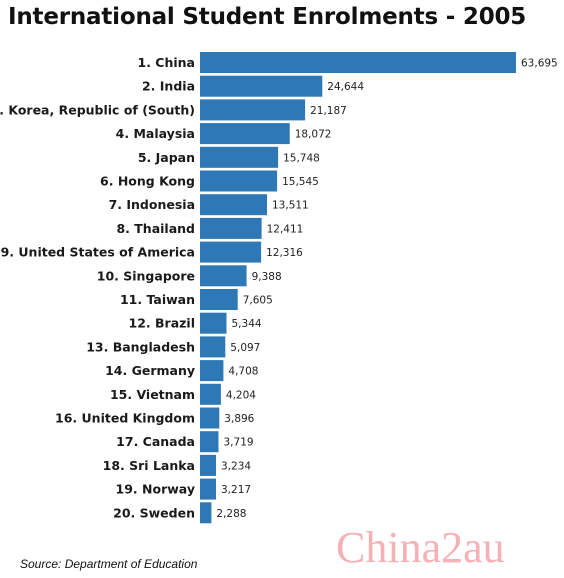 The height and width of the screenshot is (578, 564). Describe the element at coordinates (109, 564) in the screenshot. I see `source-note: Source: Department of Education` at that location.